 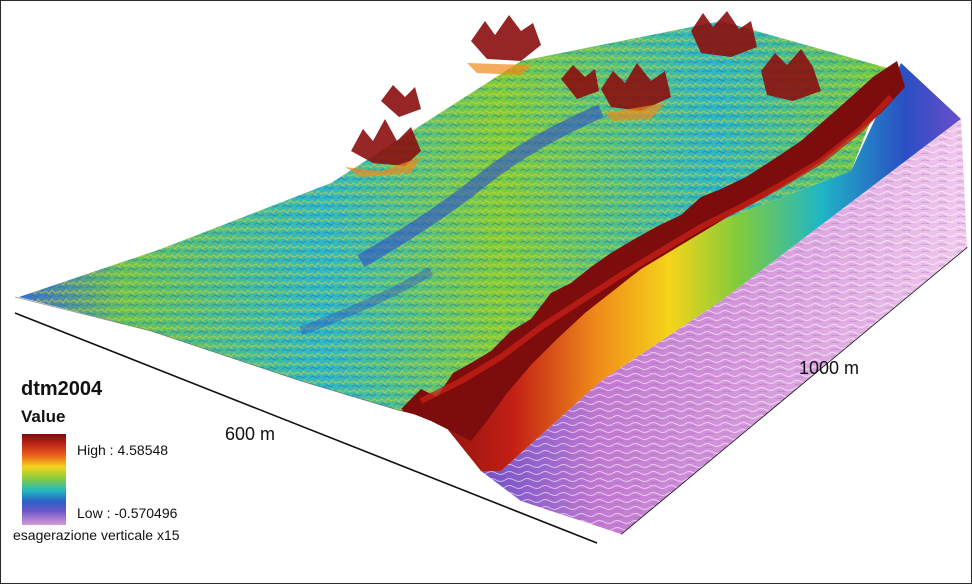 I want to click on width-dimension-label: 600 m, so click(x=250, y=434).